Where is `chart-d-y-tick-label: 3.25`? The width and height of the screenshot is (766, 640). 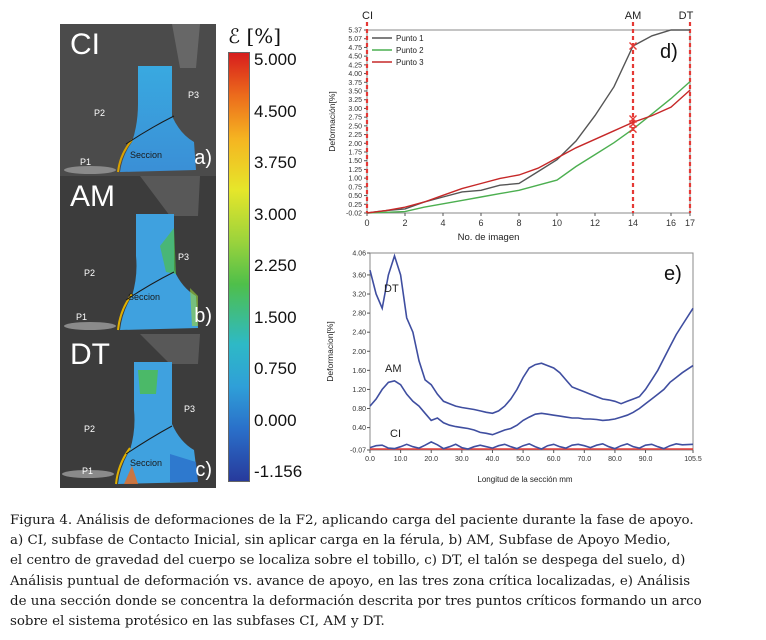
chart-d-y-tick-label: 3.25 is located at coordinates (355, 100).